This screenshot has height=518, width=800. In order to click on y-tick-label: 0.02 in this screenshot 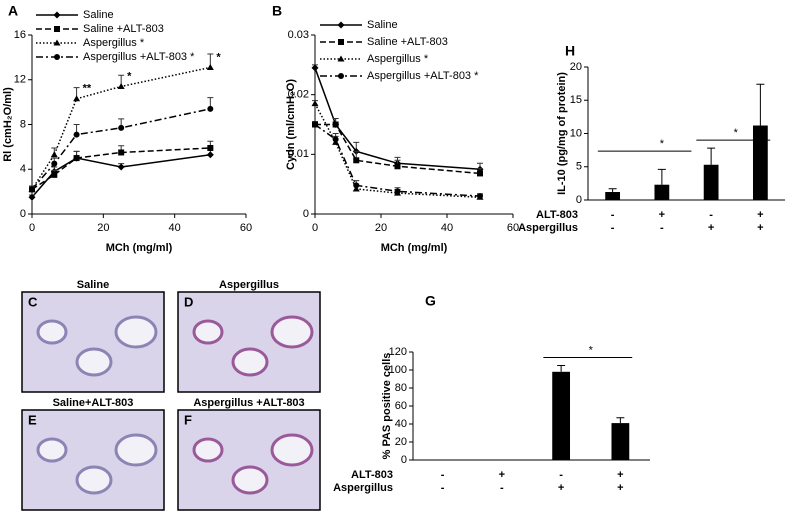, I will do `click(298, 95)`.